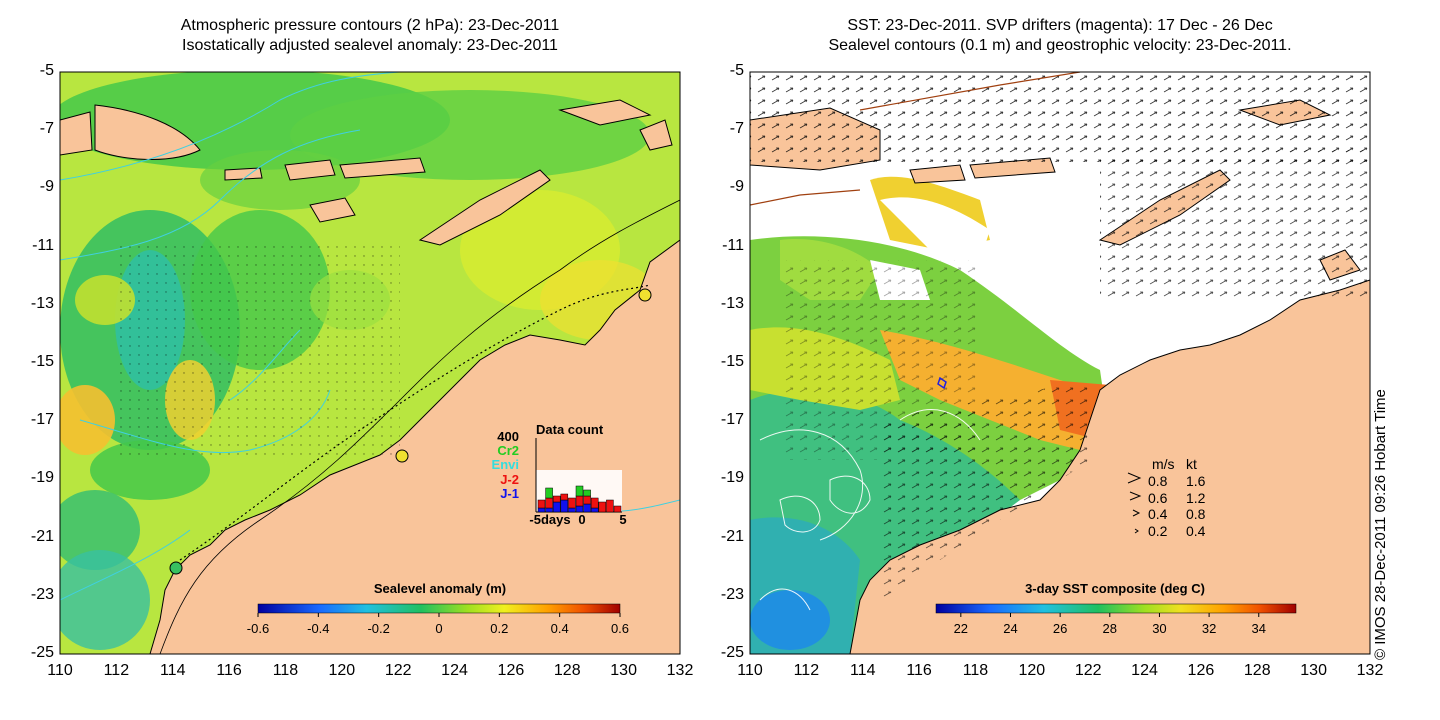  I want to click on velocity-arrows-east, so click(1235, 225).